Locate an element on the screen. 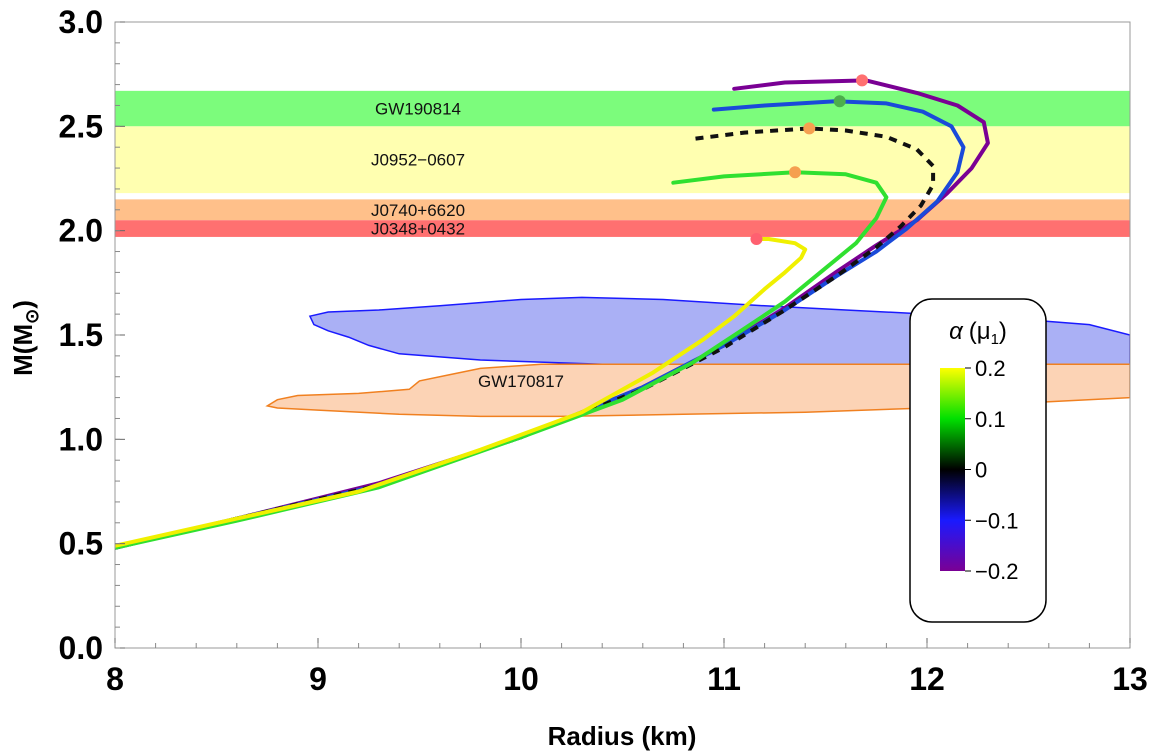 Image resolution: width=1152 pixels, height=752 pixels. colorbar-ticks: 0.2 0.1 0 −0.1 −0.2 is located at coordinates (991, 470).